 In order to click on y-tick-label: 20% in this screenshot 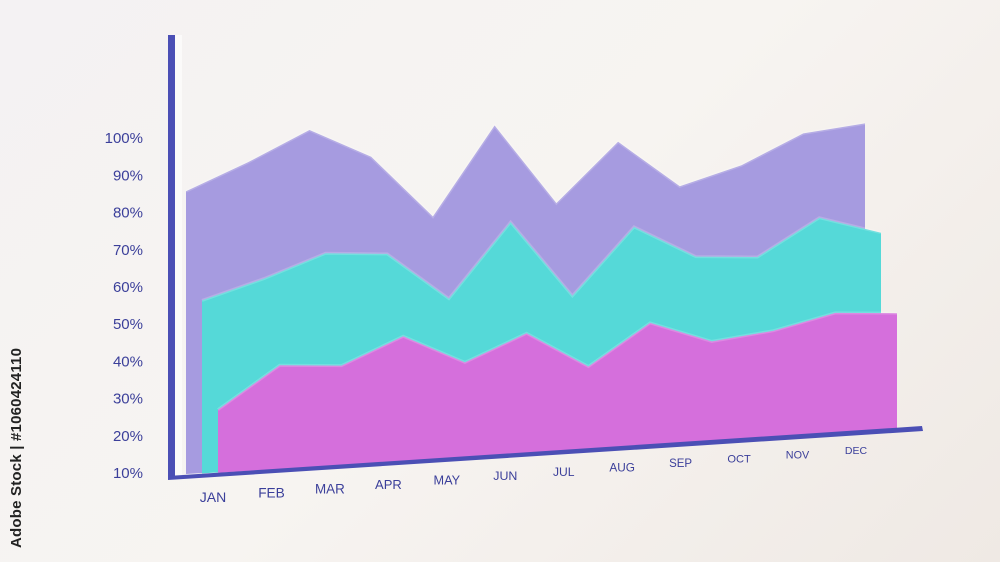, I will do `click(128, 436)`.